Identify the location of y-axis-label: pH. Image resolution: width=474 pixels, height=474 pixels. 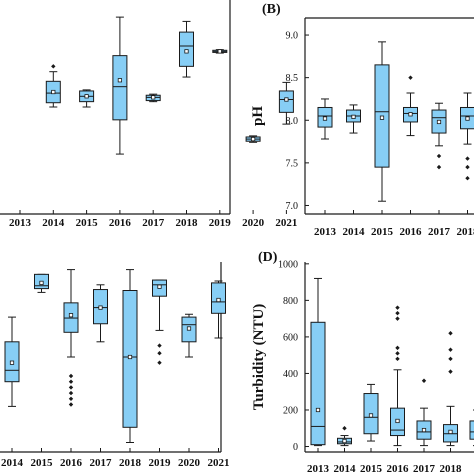
(258, 116).